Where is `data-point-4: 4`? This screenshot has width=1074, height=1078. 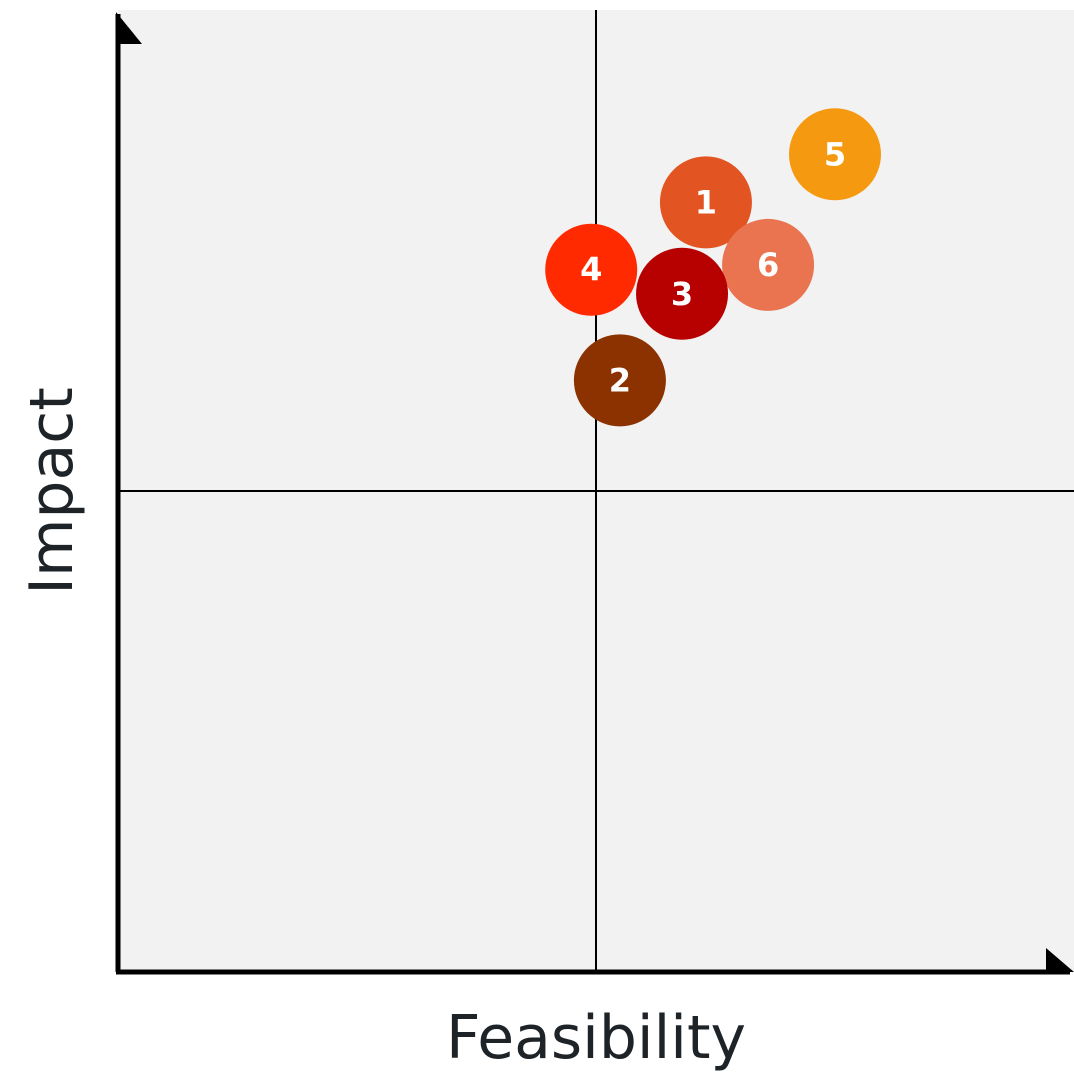
data-point-4: 4 is located at coordinates (591, 269).